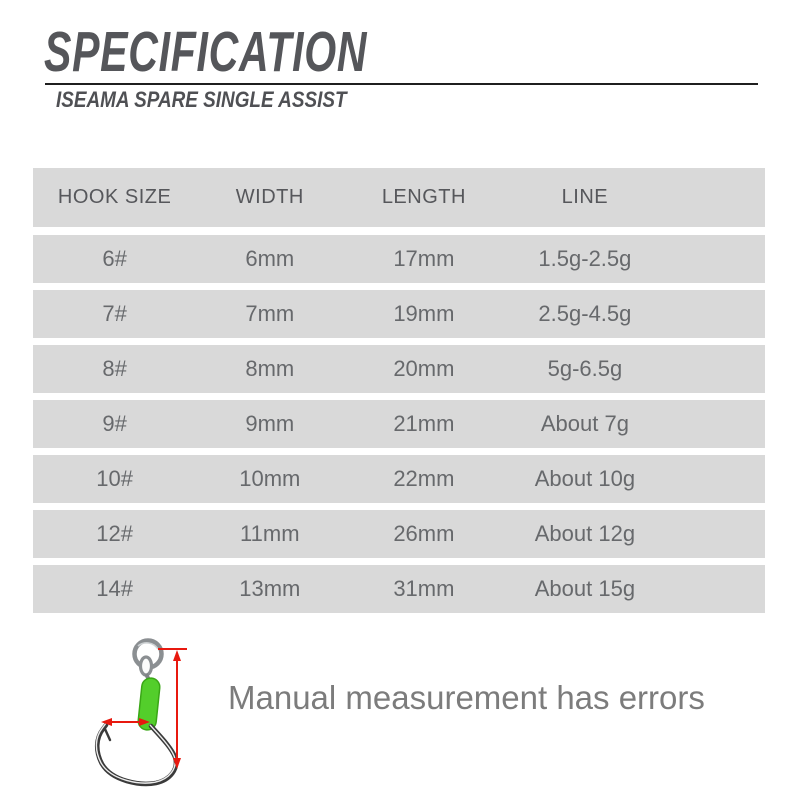  Describe the element at coordinates (269, 197) in the screenshot. I see `column-header-width: WIDTH` at that location.